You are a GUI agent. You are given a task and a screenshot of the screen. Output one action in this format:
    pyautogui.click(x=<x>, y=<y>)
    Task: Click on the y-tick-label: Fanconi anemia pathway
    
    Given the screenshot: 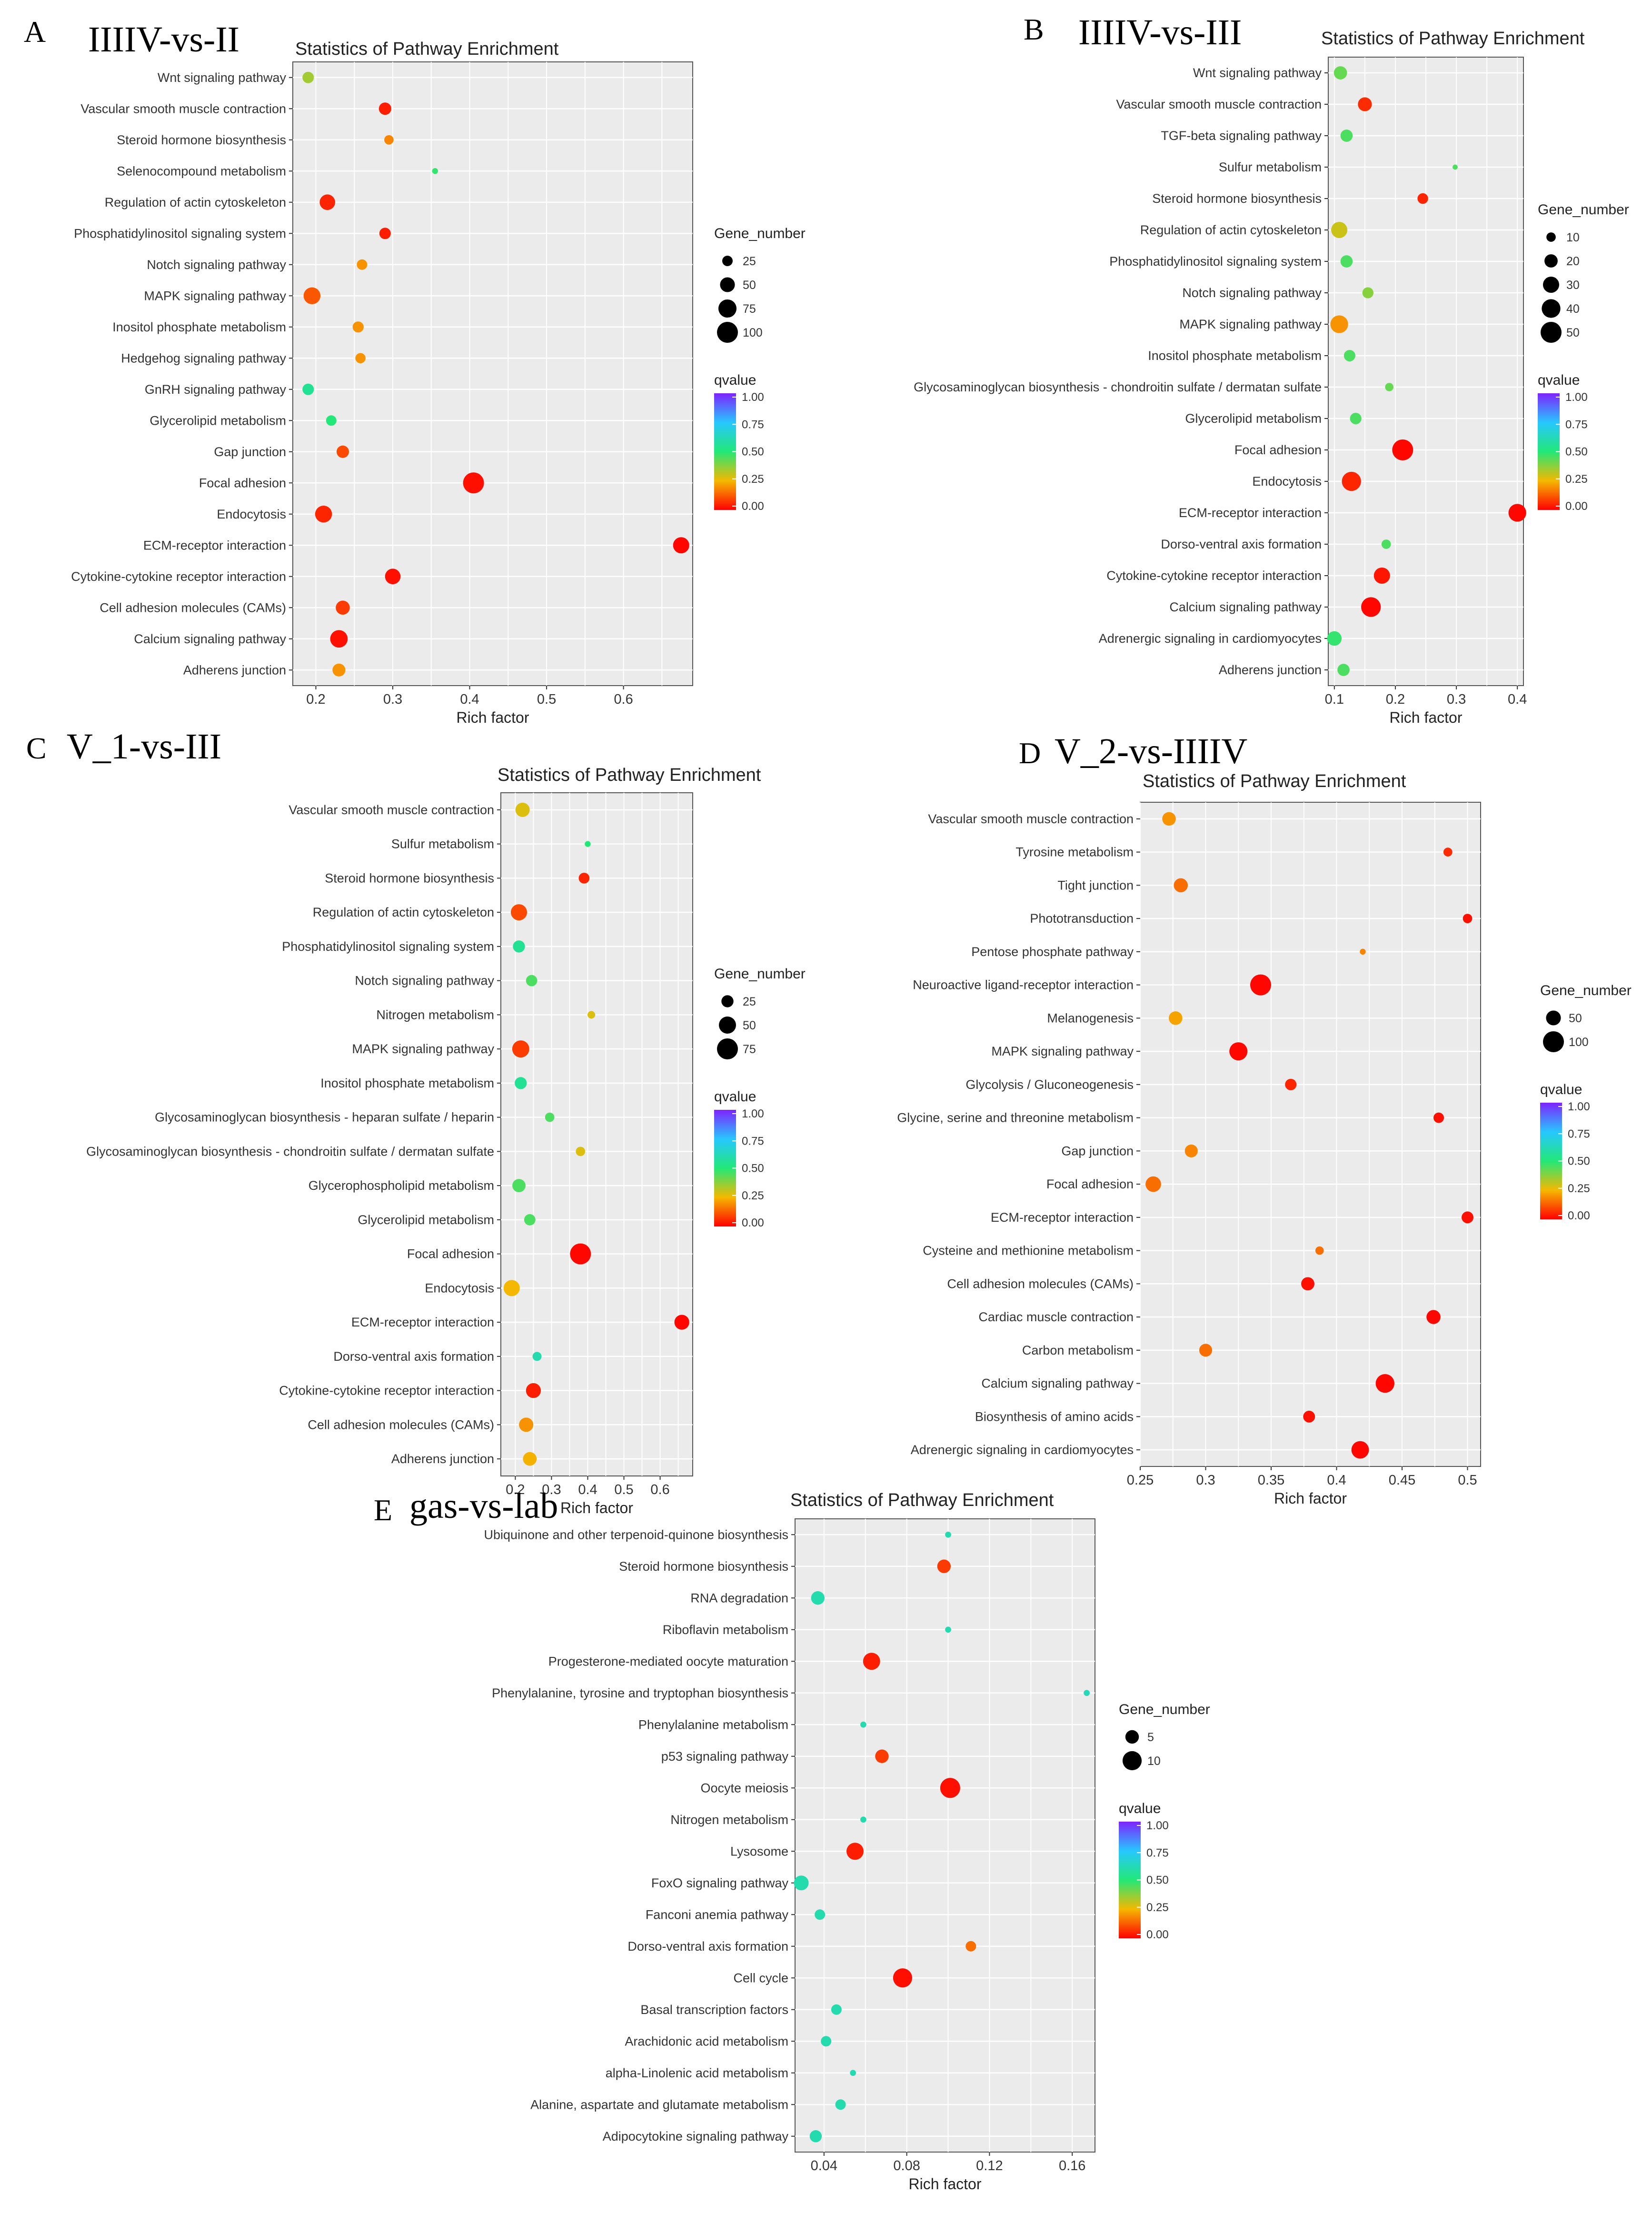 What is the action you would take?
    pyautogui.click(x=718, y=1914)
    